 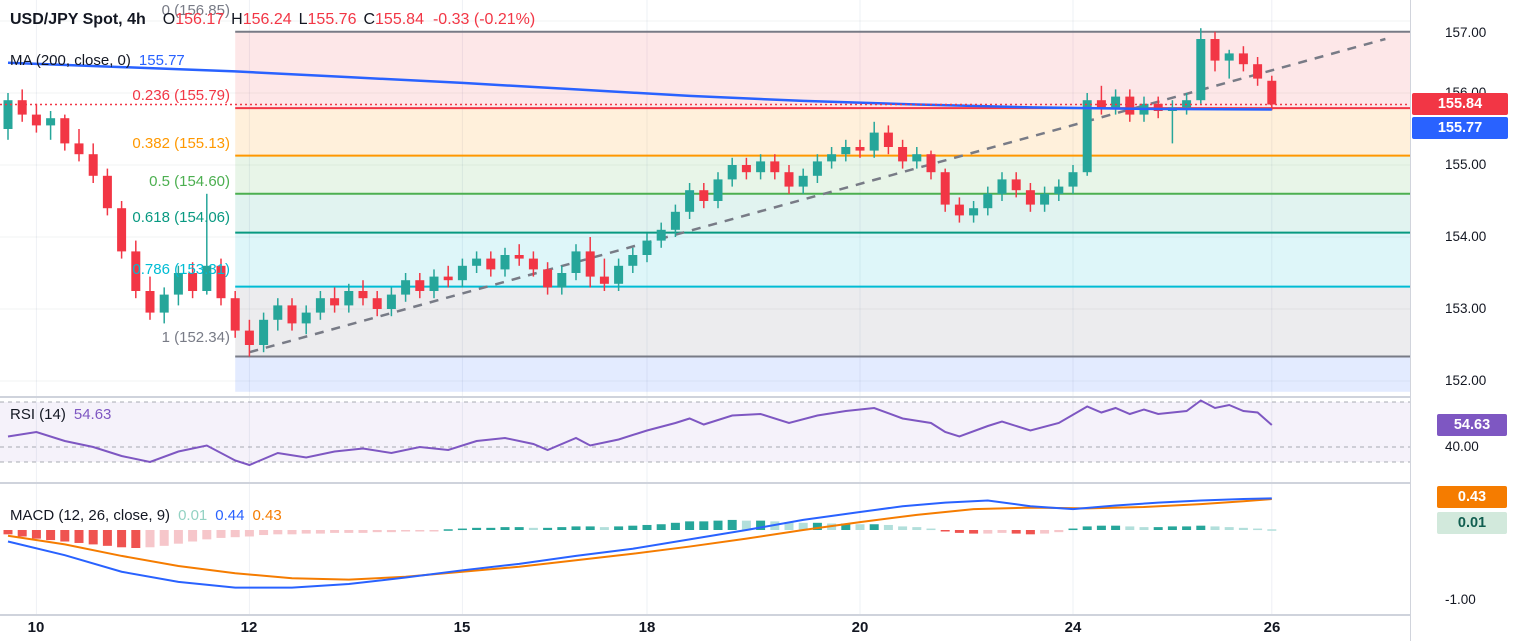 I want to click on rsi-legend: RSI (14) 54.63, so click(x=60, y=414).